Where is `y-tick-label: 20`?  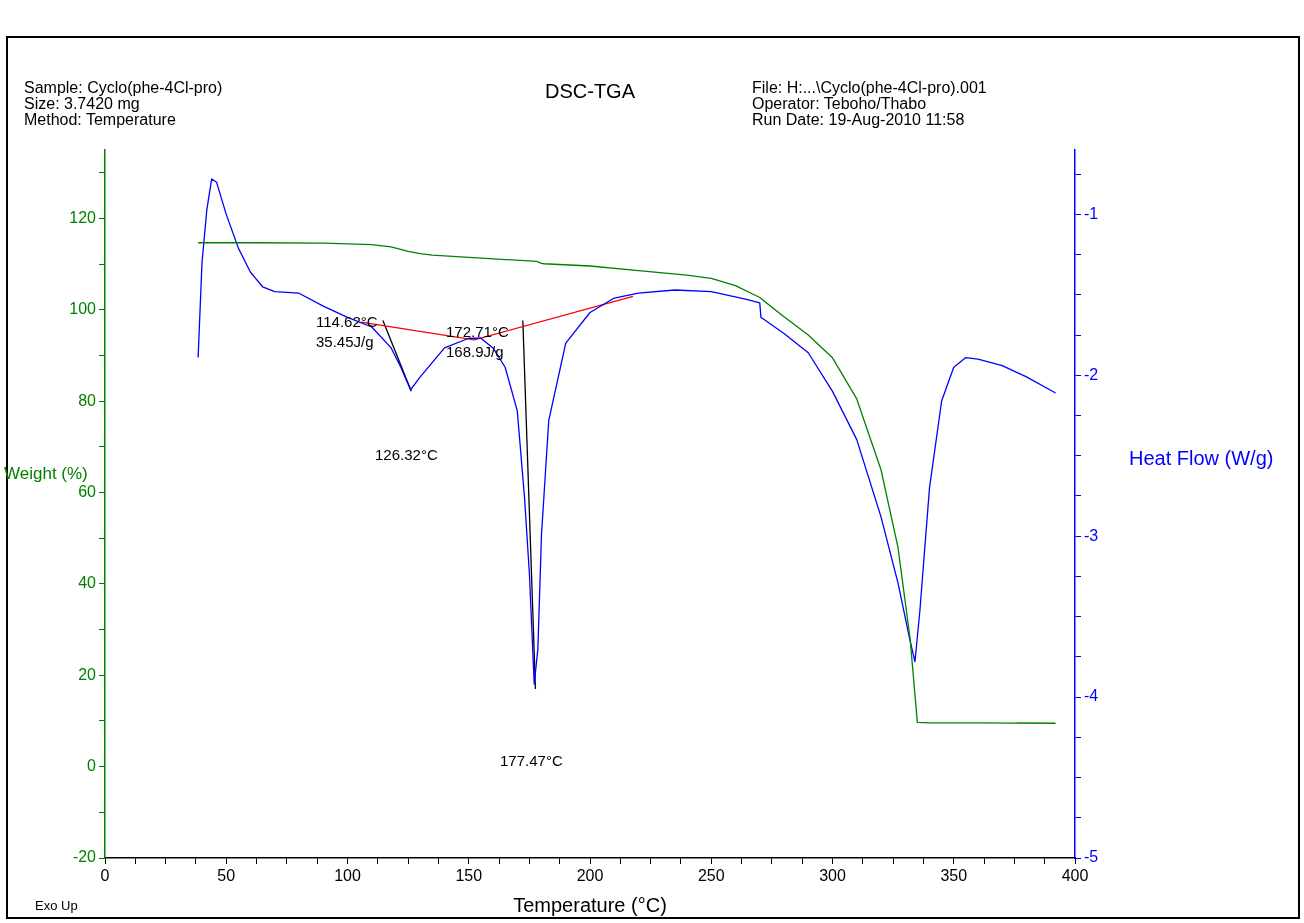 y-tick-label: 20 is located at coordinates (87, 674).